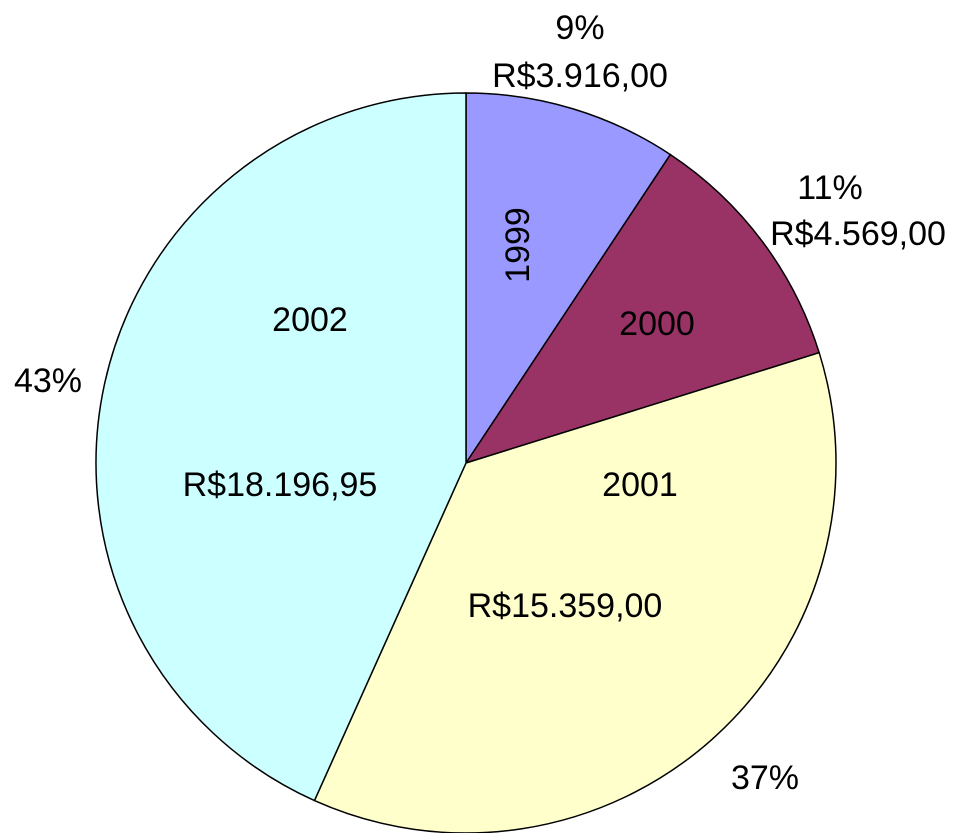 This screenshot has height=833, width=976. Describe the element at coordinates (830, 188) in the screenshot. I see `slice-percent-label: 11%` at that location.